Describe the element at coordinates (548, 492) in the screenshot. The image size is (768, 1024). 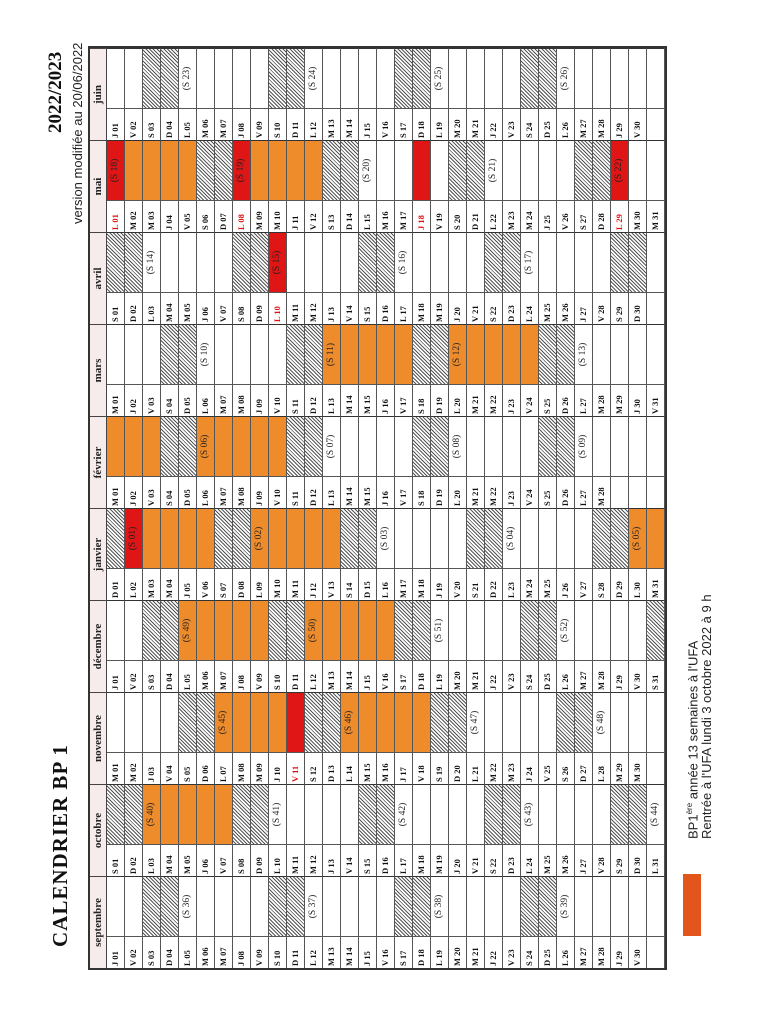
I see `day-label: S 25` at that location.